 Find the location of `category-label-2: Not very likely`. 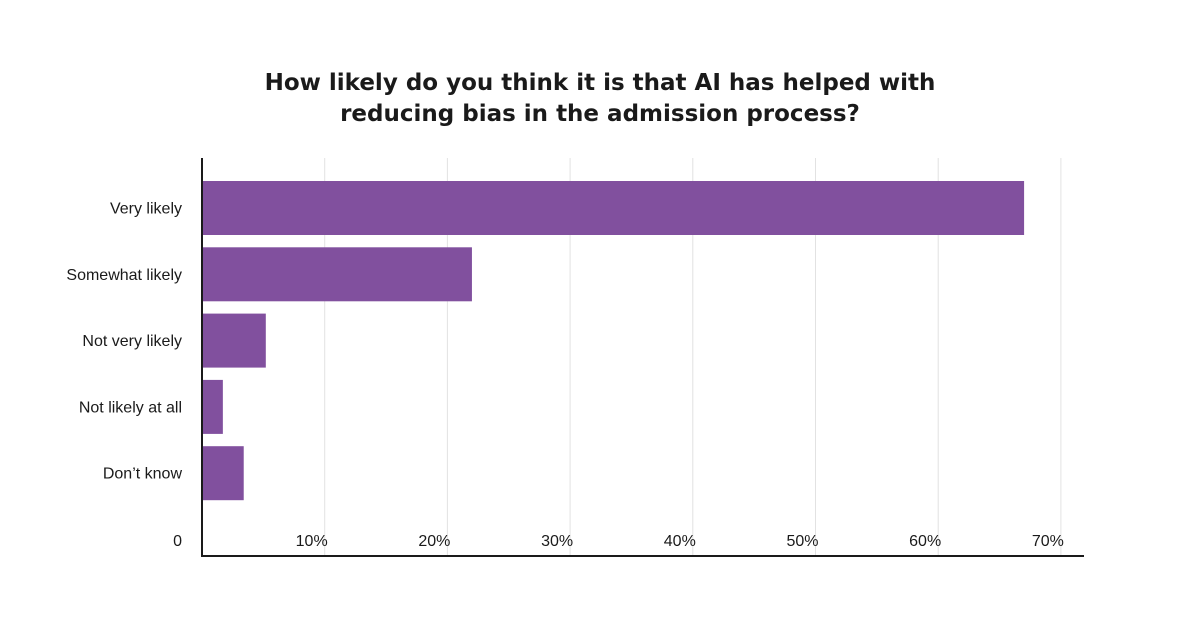

category-label-2: Not very likely is located at coordinates (132, 341).